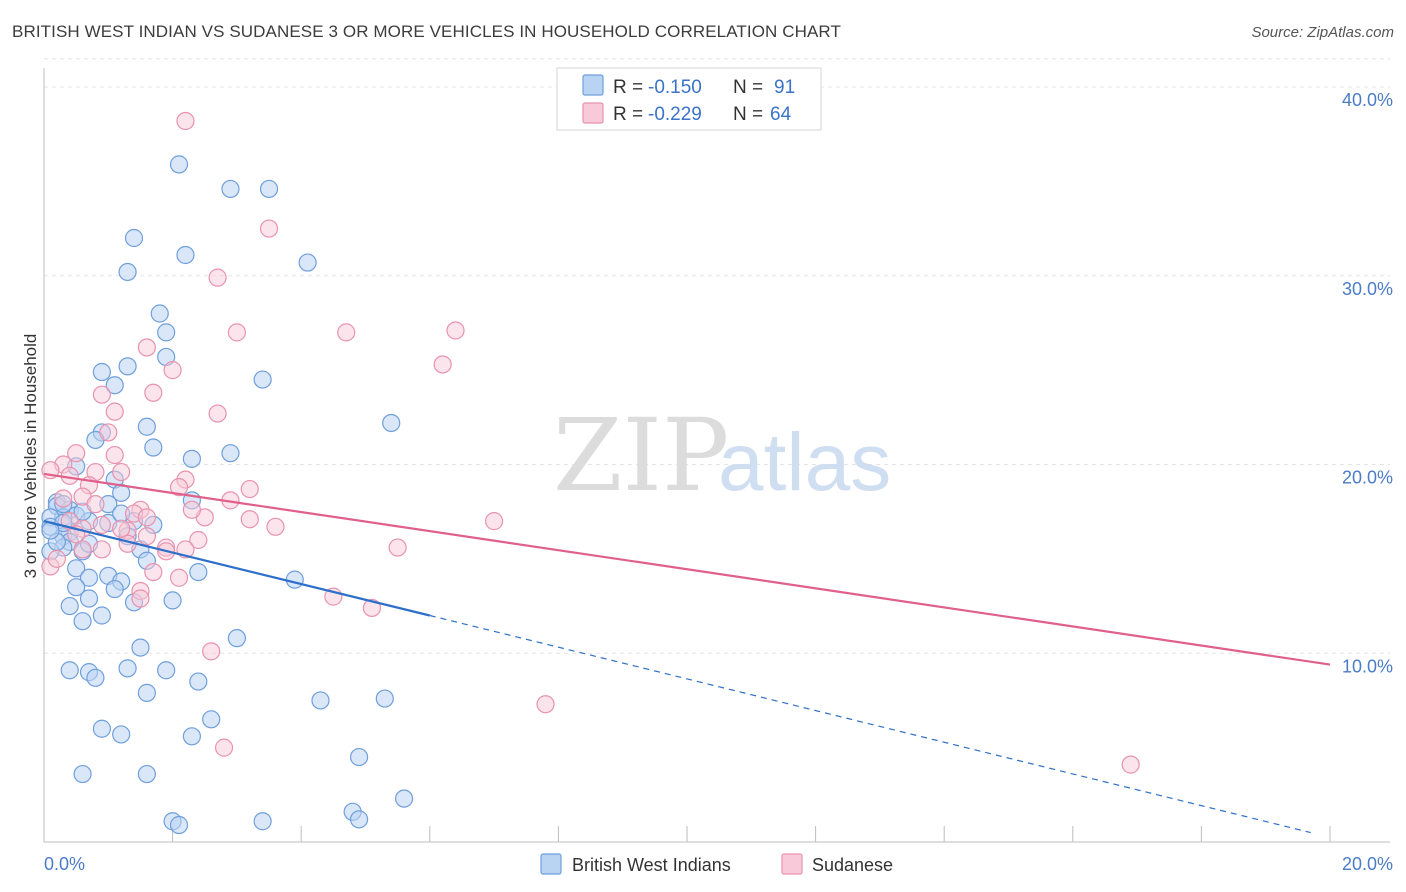  I want to click on x-tick-label-1: 20.0%, so click(1367, 864).